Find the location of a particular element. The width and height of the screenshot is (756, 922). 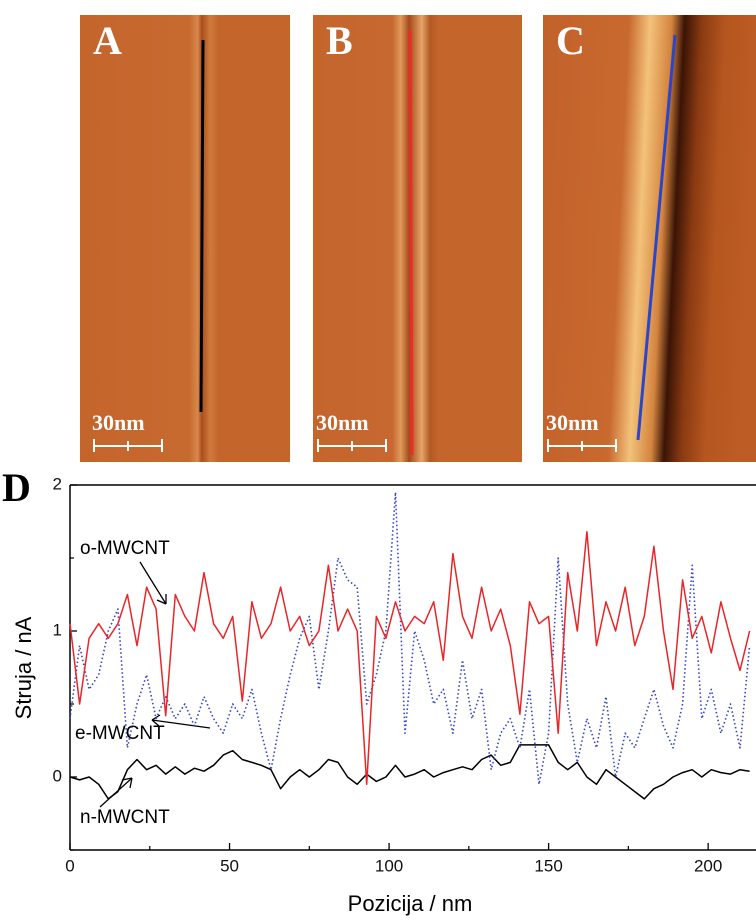

panel-b: B 30nm is located at coordinates (417, 238).